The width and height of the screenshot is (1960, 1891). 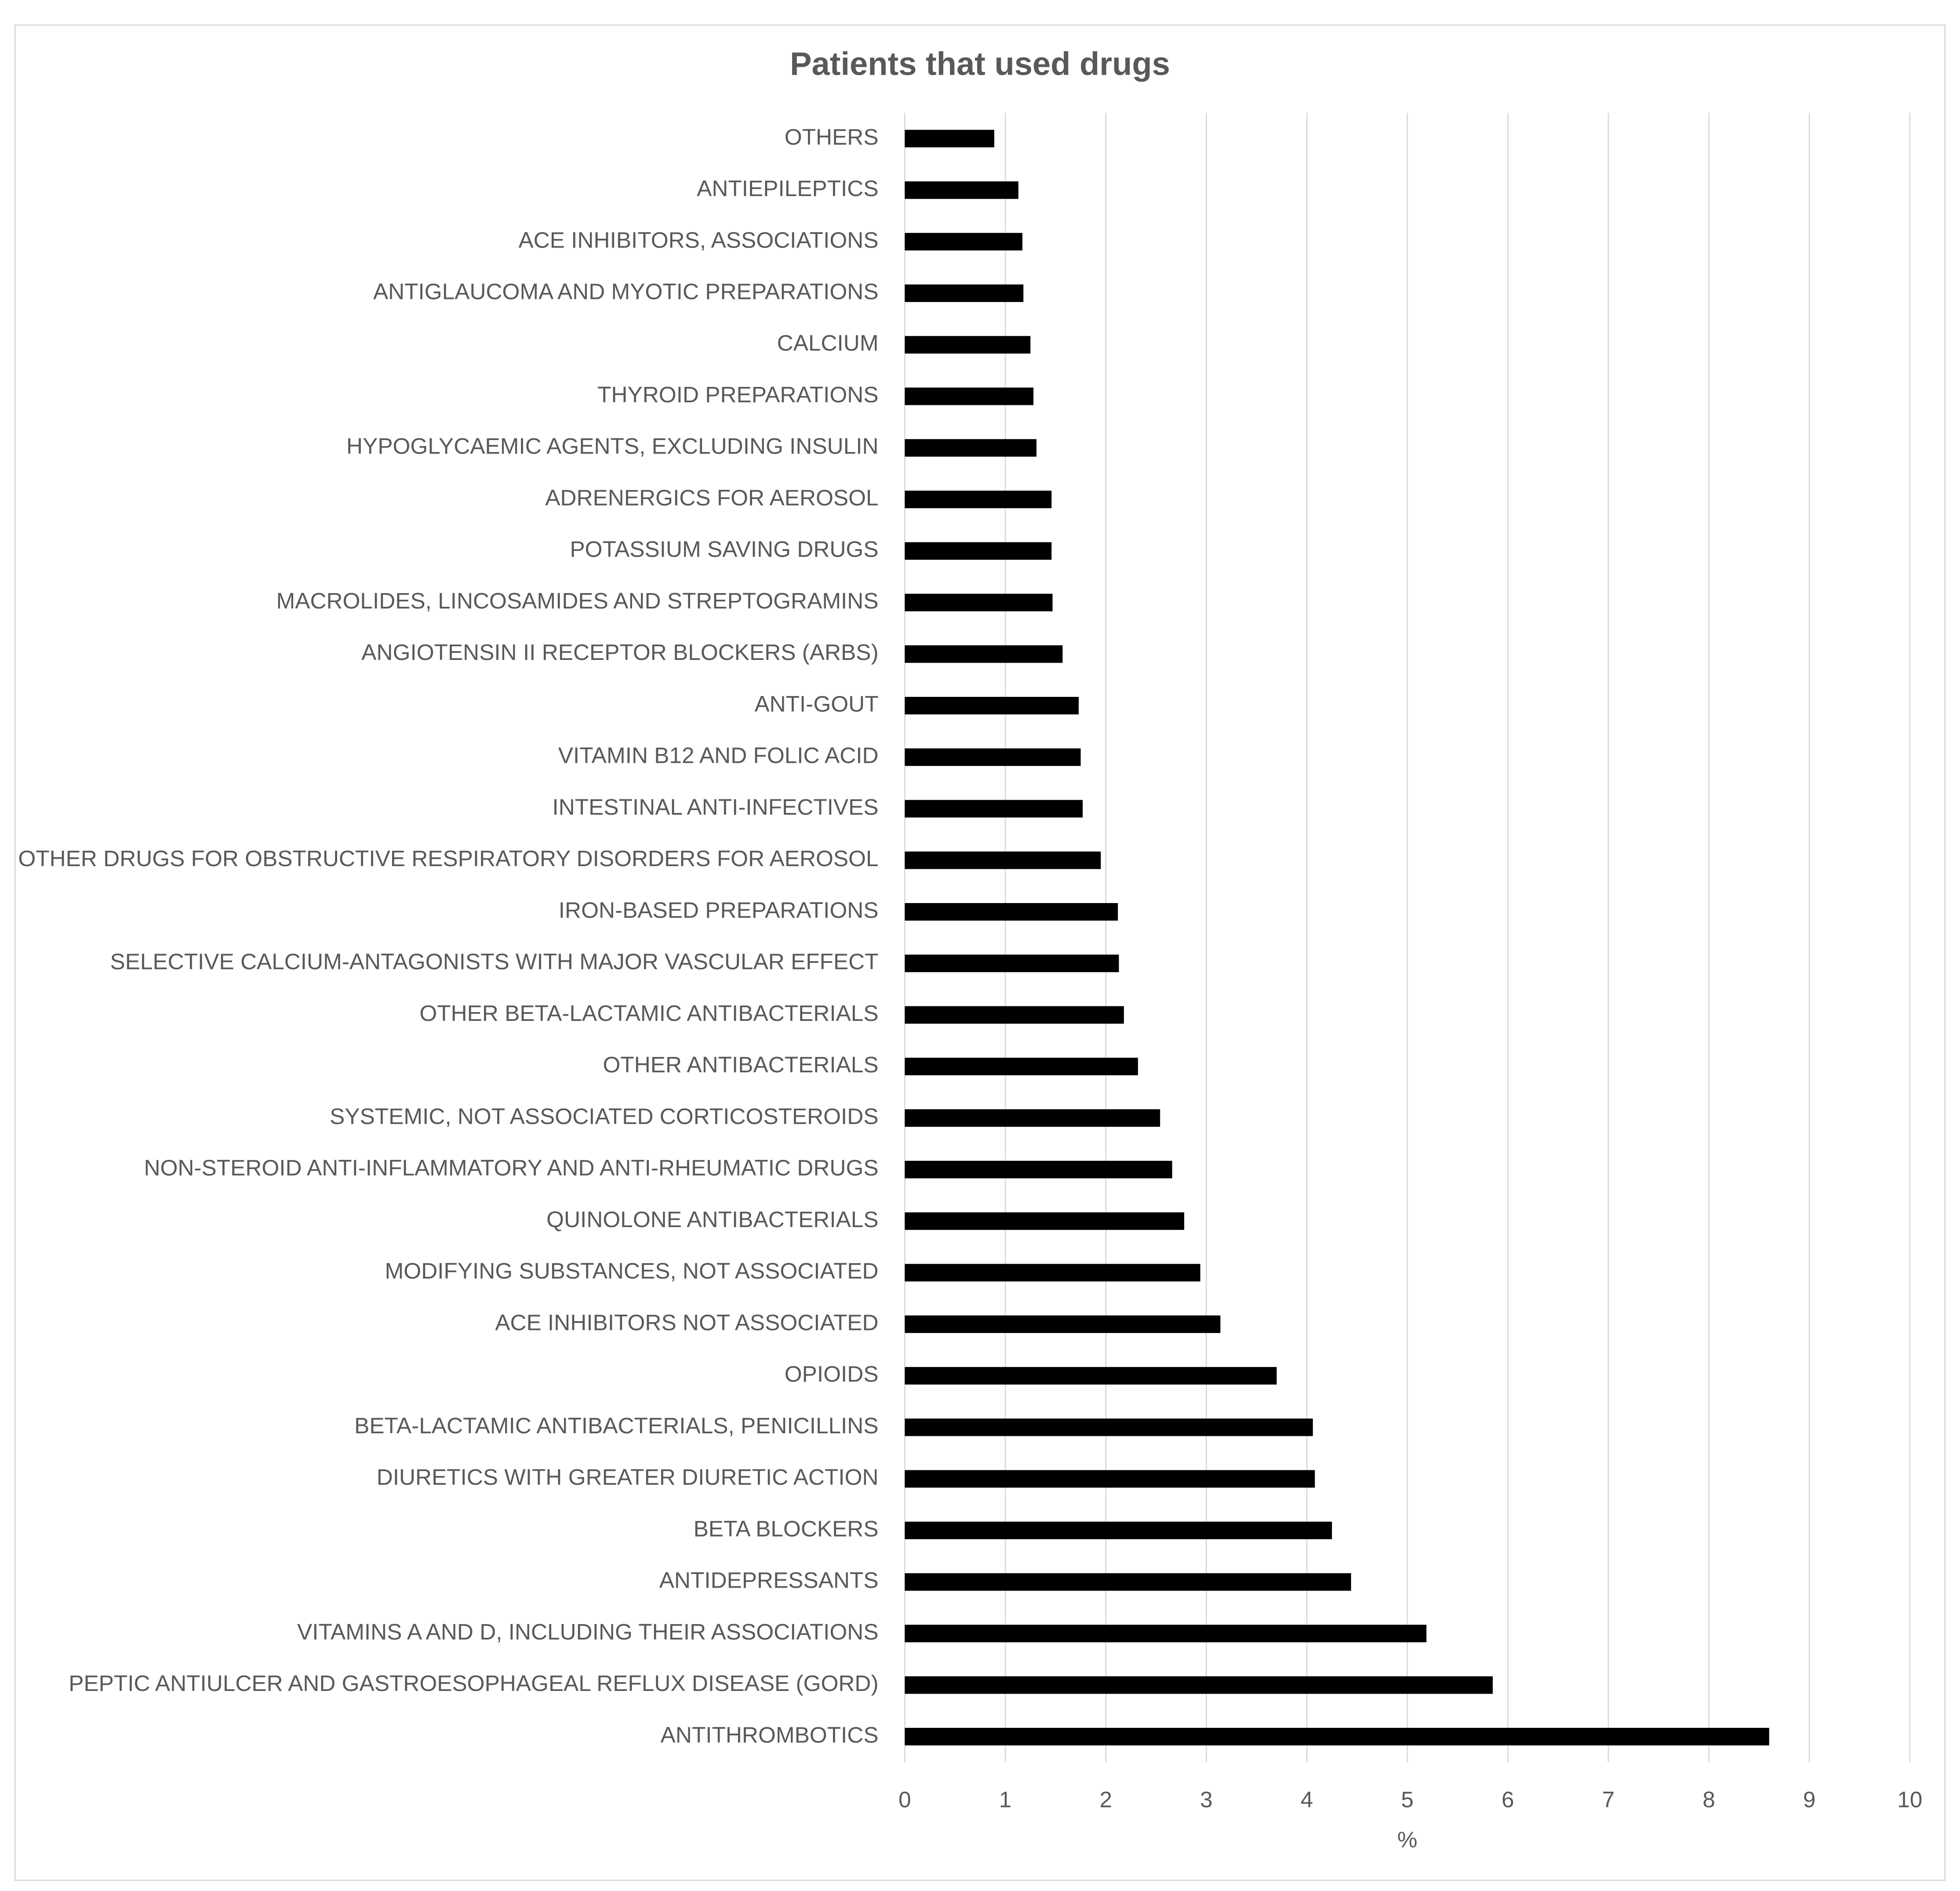 What do you see at coordinates (1909, 1799) in the screenshot?
I see `x-tick-label: 10` at bounding box center [1909, 1799].